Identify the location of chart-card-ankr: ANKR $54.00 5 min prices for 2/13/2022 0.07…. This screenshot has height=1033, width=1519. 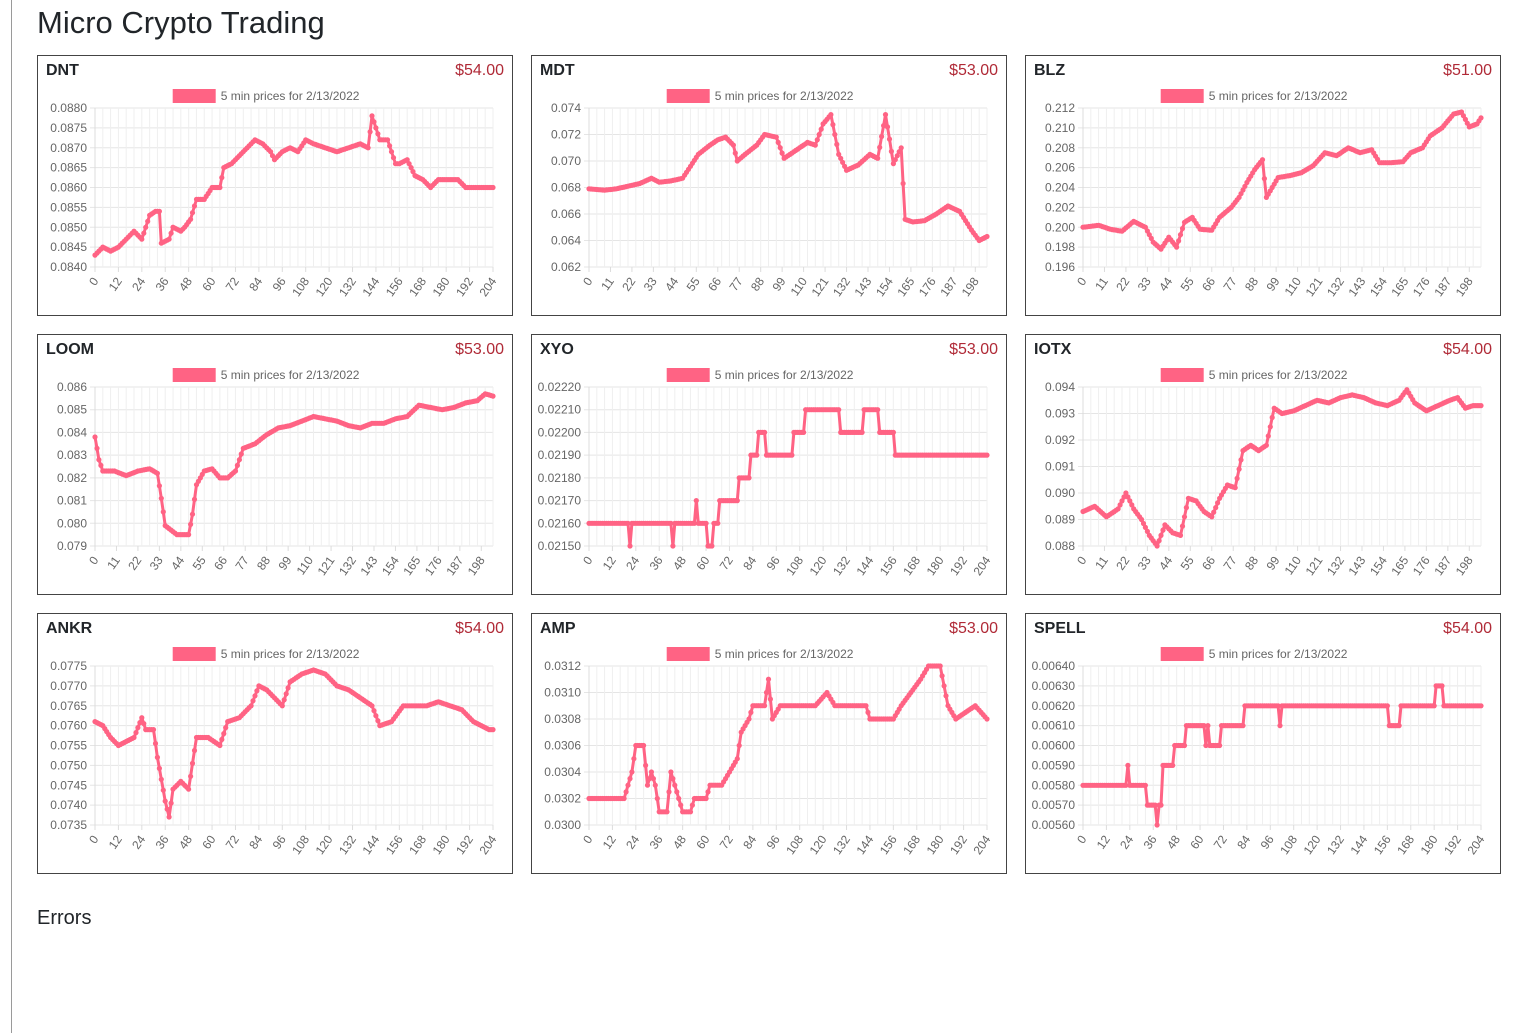
(275, 743).